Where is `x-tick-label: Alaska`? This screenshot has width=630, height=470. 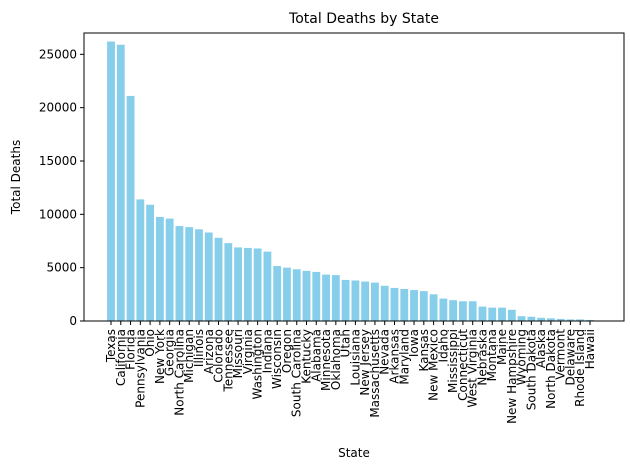
x-tick-label: Alaska is located at coordinates (541, 348).